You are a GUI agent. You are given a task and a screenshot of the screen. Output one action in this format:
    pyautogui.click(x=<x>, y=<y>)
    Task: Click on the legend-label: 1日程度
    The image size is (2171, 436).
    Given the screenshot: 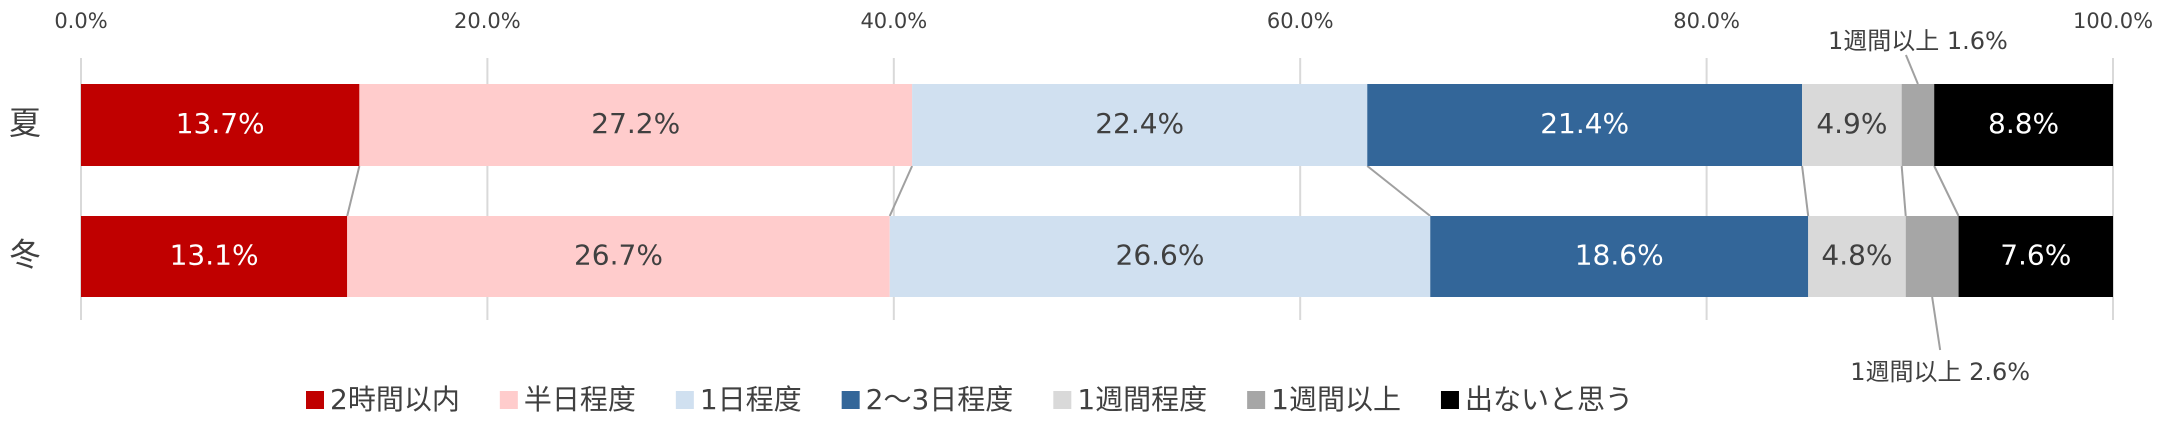 What is the action you would take?
    pyautogui.click(x=751, y=399)
    